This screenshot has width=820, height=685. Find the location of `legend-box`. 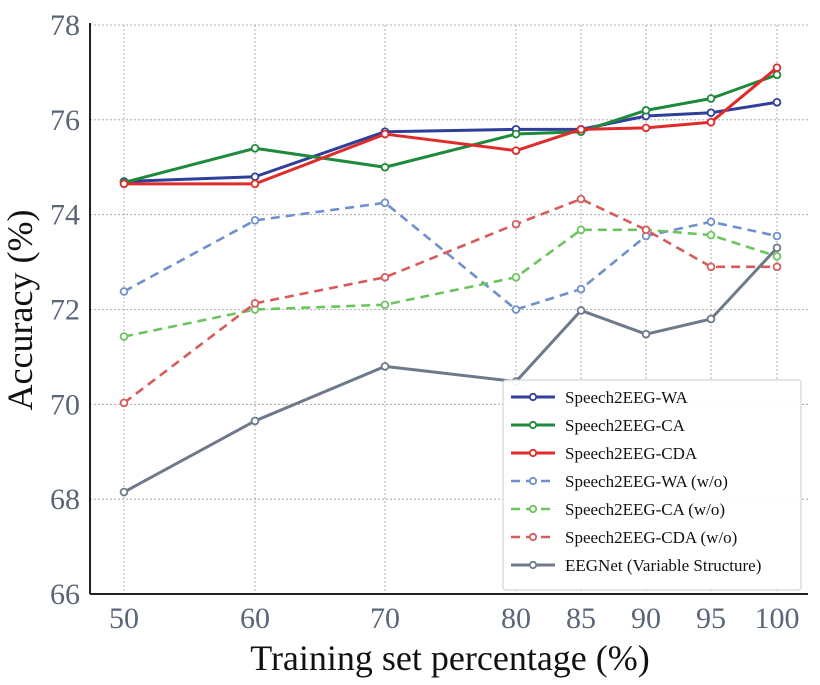

legend-box is located at coordinates (652, 485).